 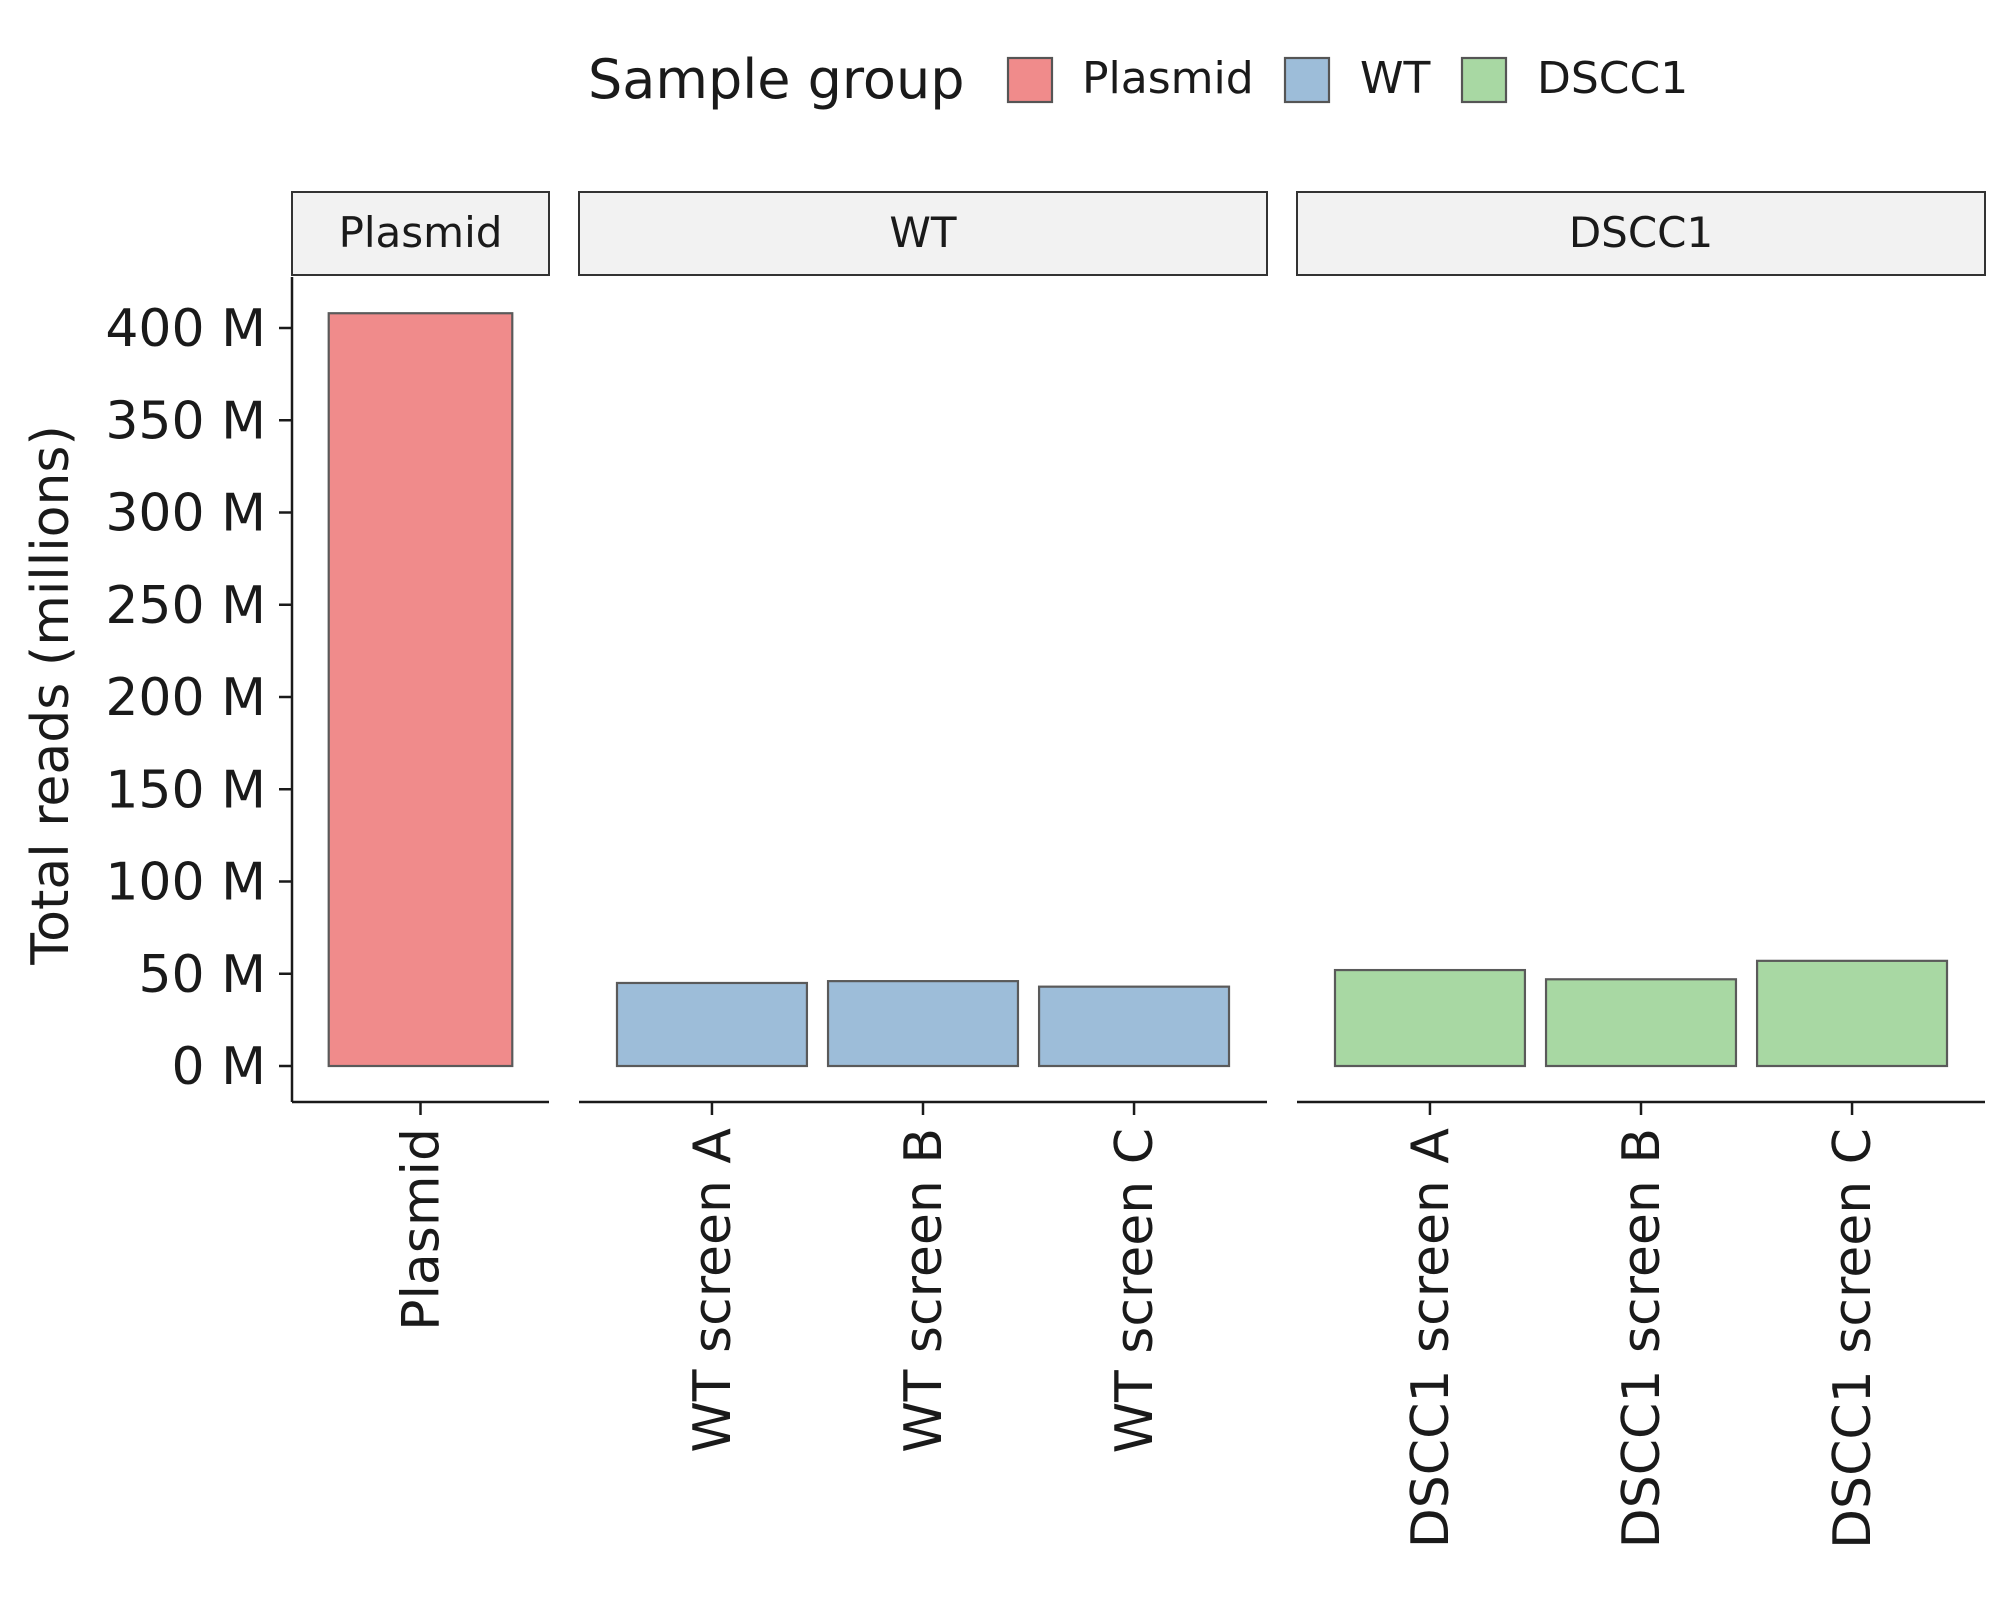 What do you see at coordinates (1852, 1013) in the screenshot?
I see `bar-dscc1-screen-c` at bounding box center [1852, 1013].